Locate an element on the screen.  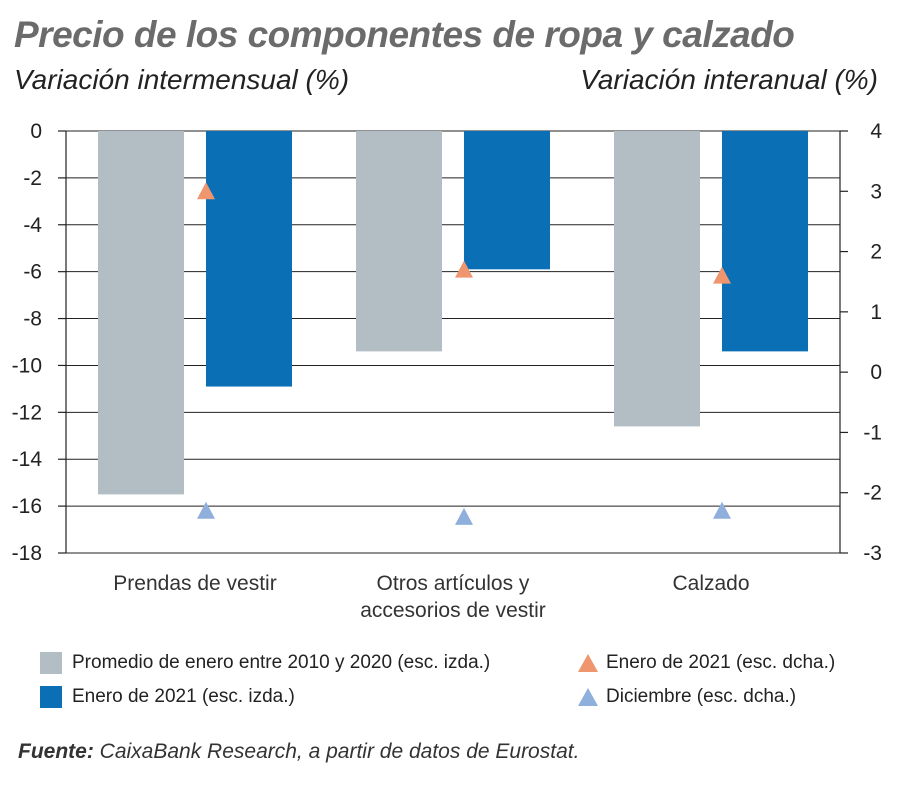
category-label: accesorios de vestir is located at coordinates (453, 610).